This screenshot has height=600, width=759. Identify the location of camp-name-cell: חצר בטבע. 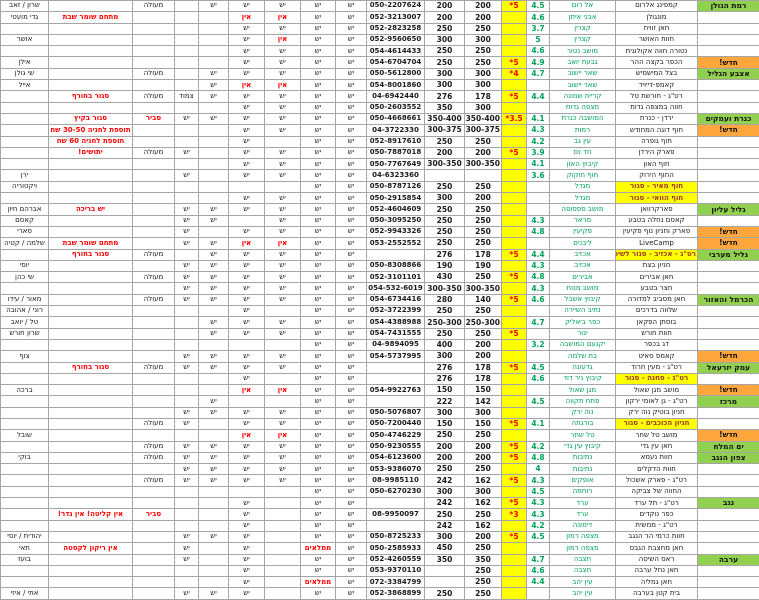
(656, 288).